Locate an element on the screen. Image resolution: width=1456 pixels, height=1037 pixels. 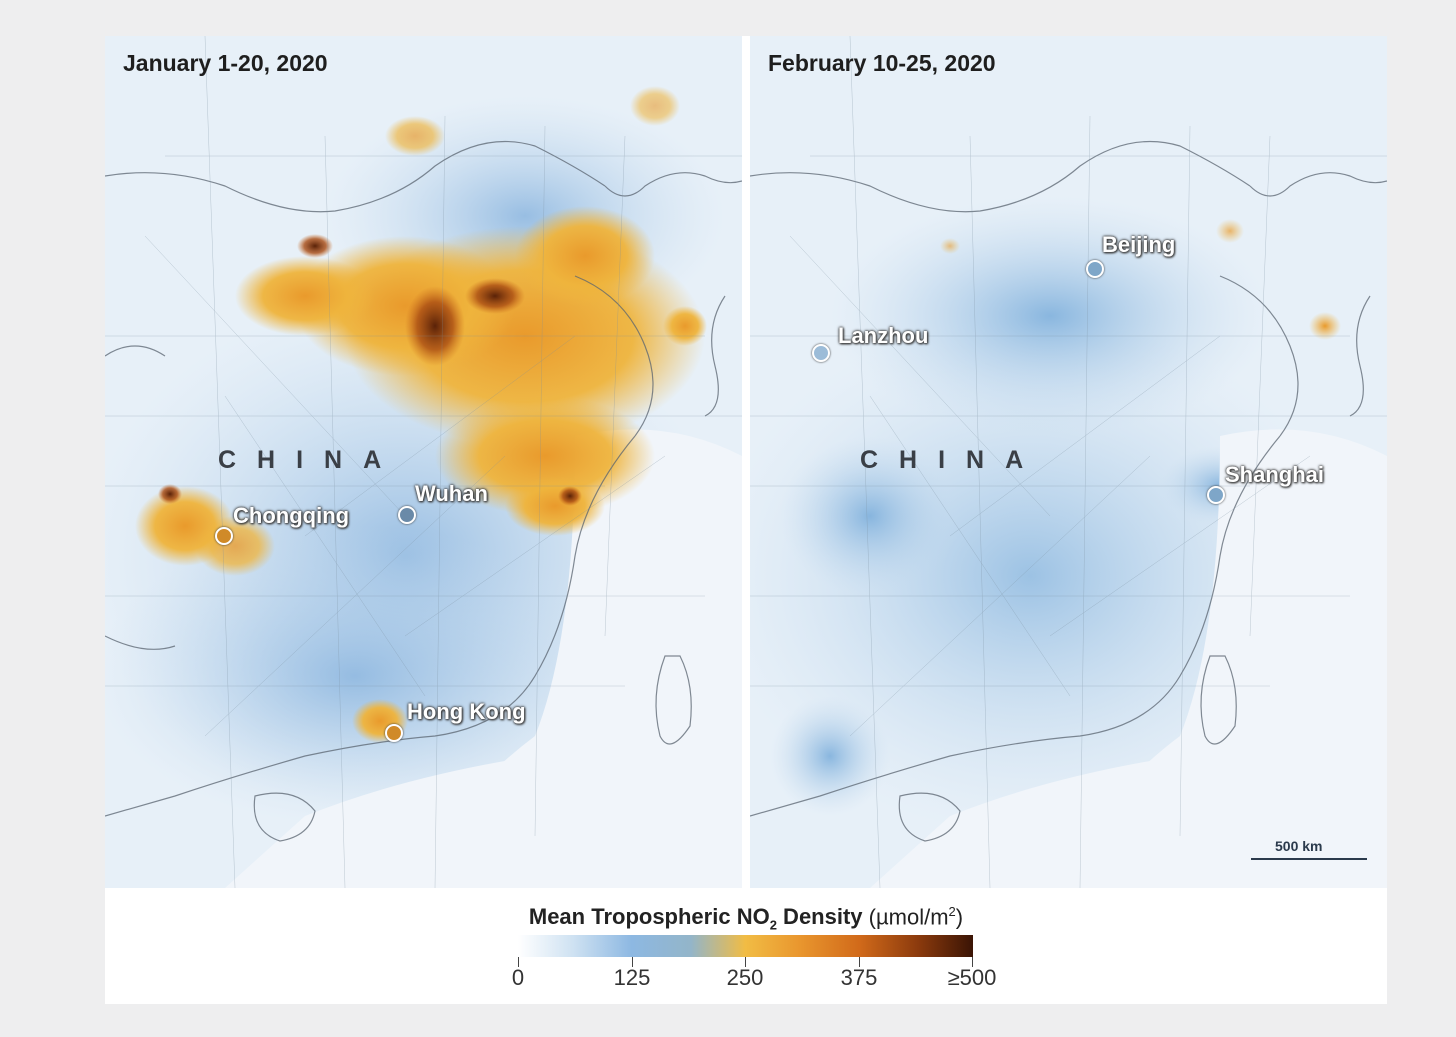
city-marker-beijing is located at coordinates (1095, 269).